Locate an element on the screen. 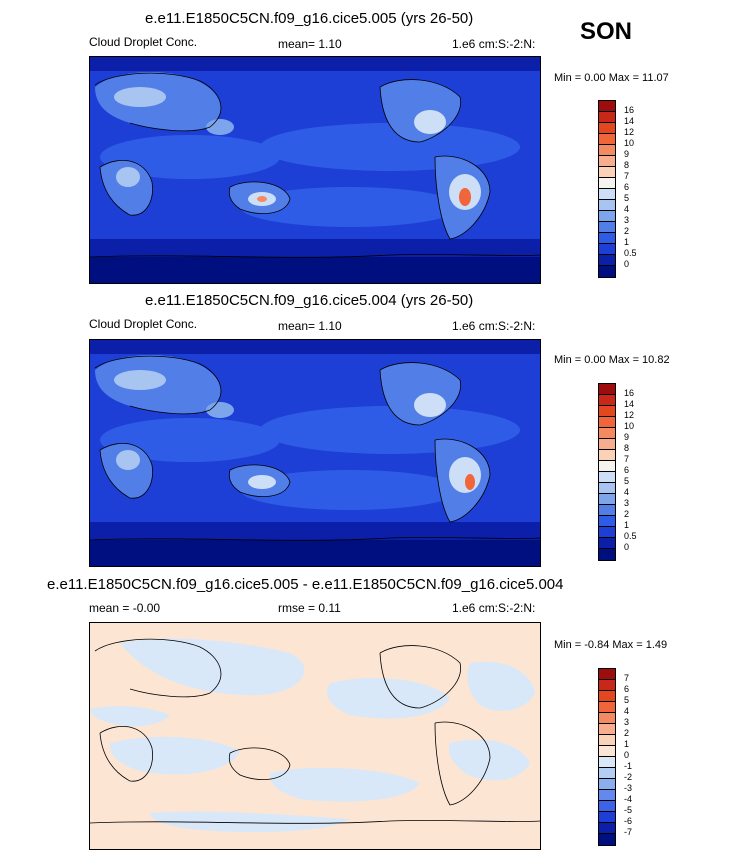  panel-2-minmax: Min = 0.00 Max = 10.82 is located at coordinates (612, 360).